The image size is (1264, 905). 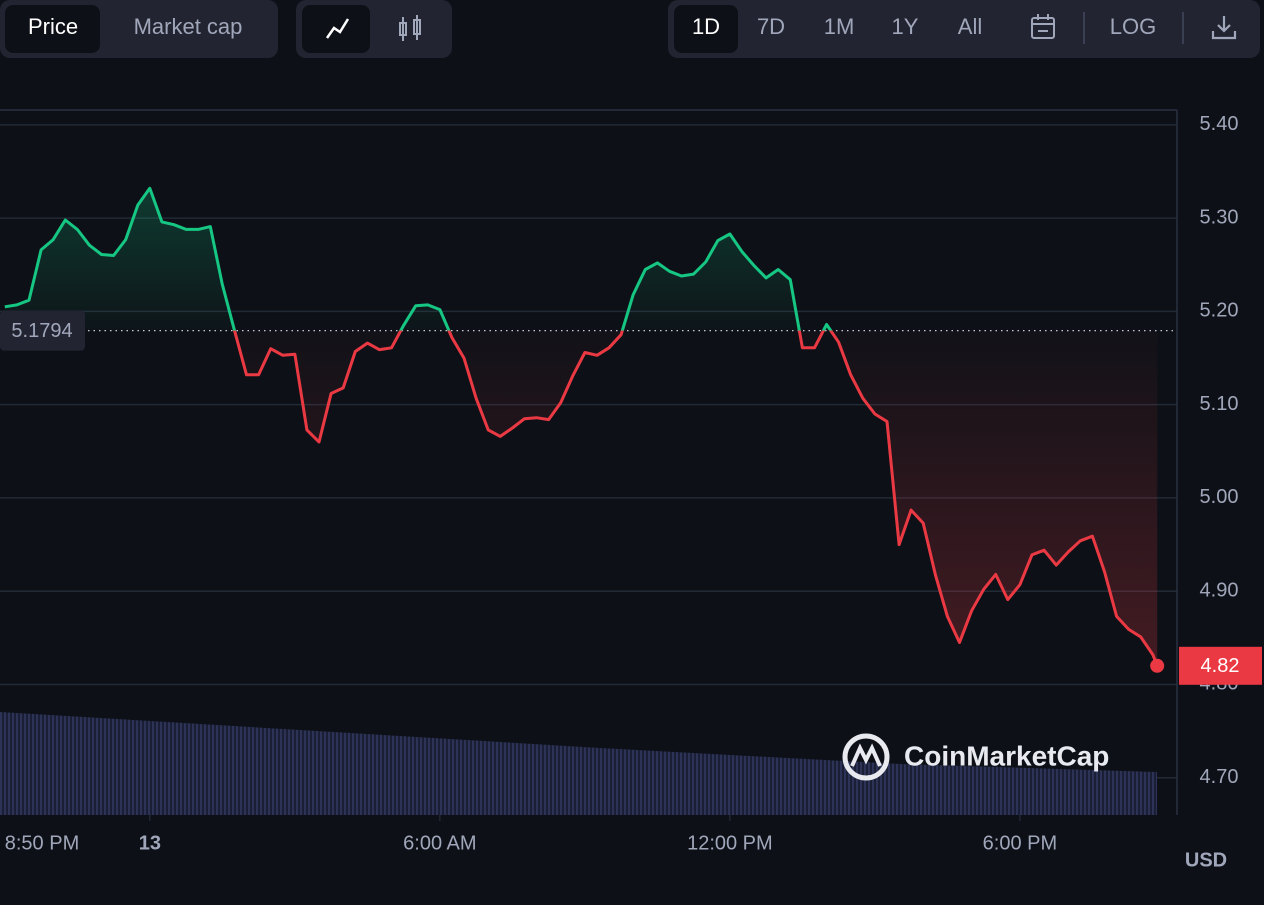 I want to click on y-tick-label: 5.40, so click(x=1219, y=124).